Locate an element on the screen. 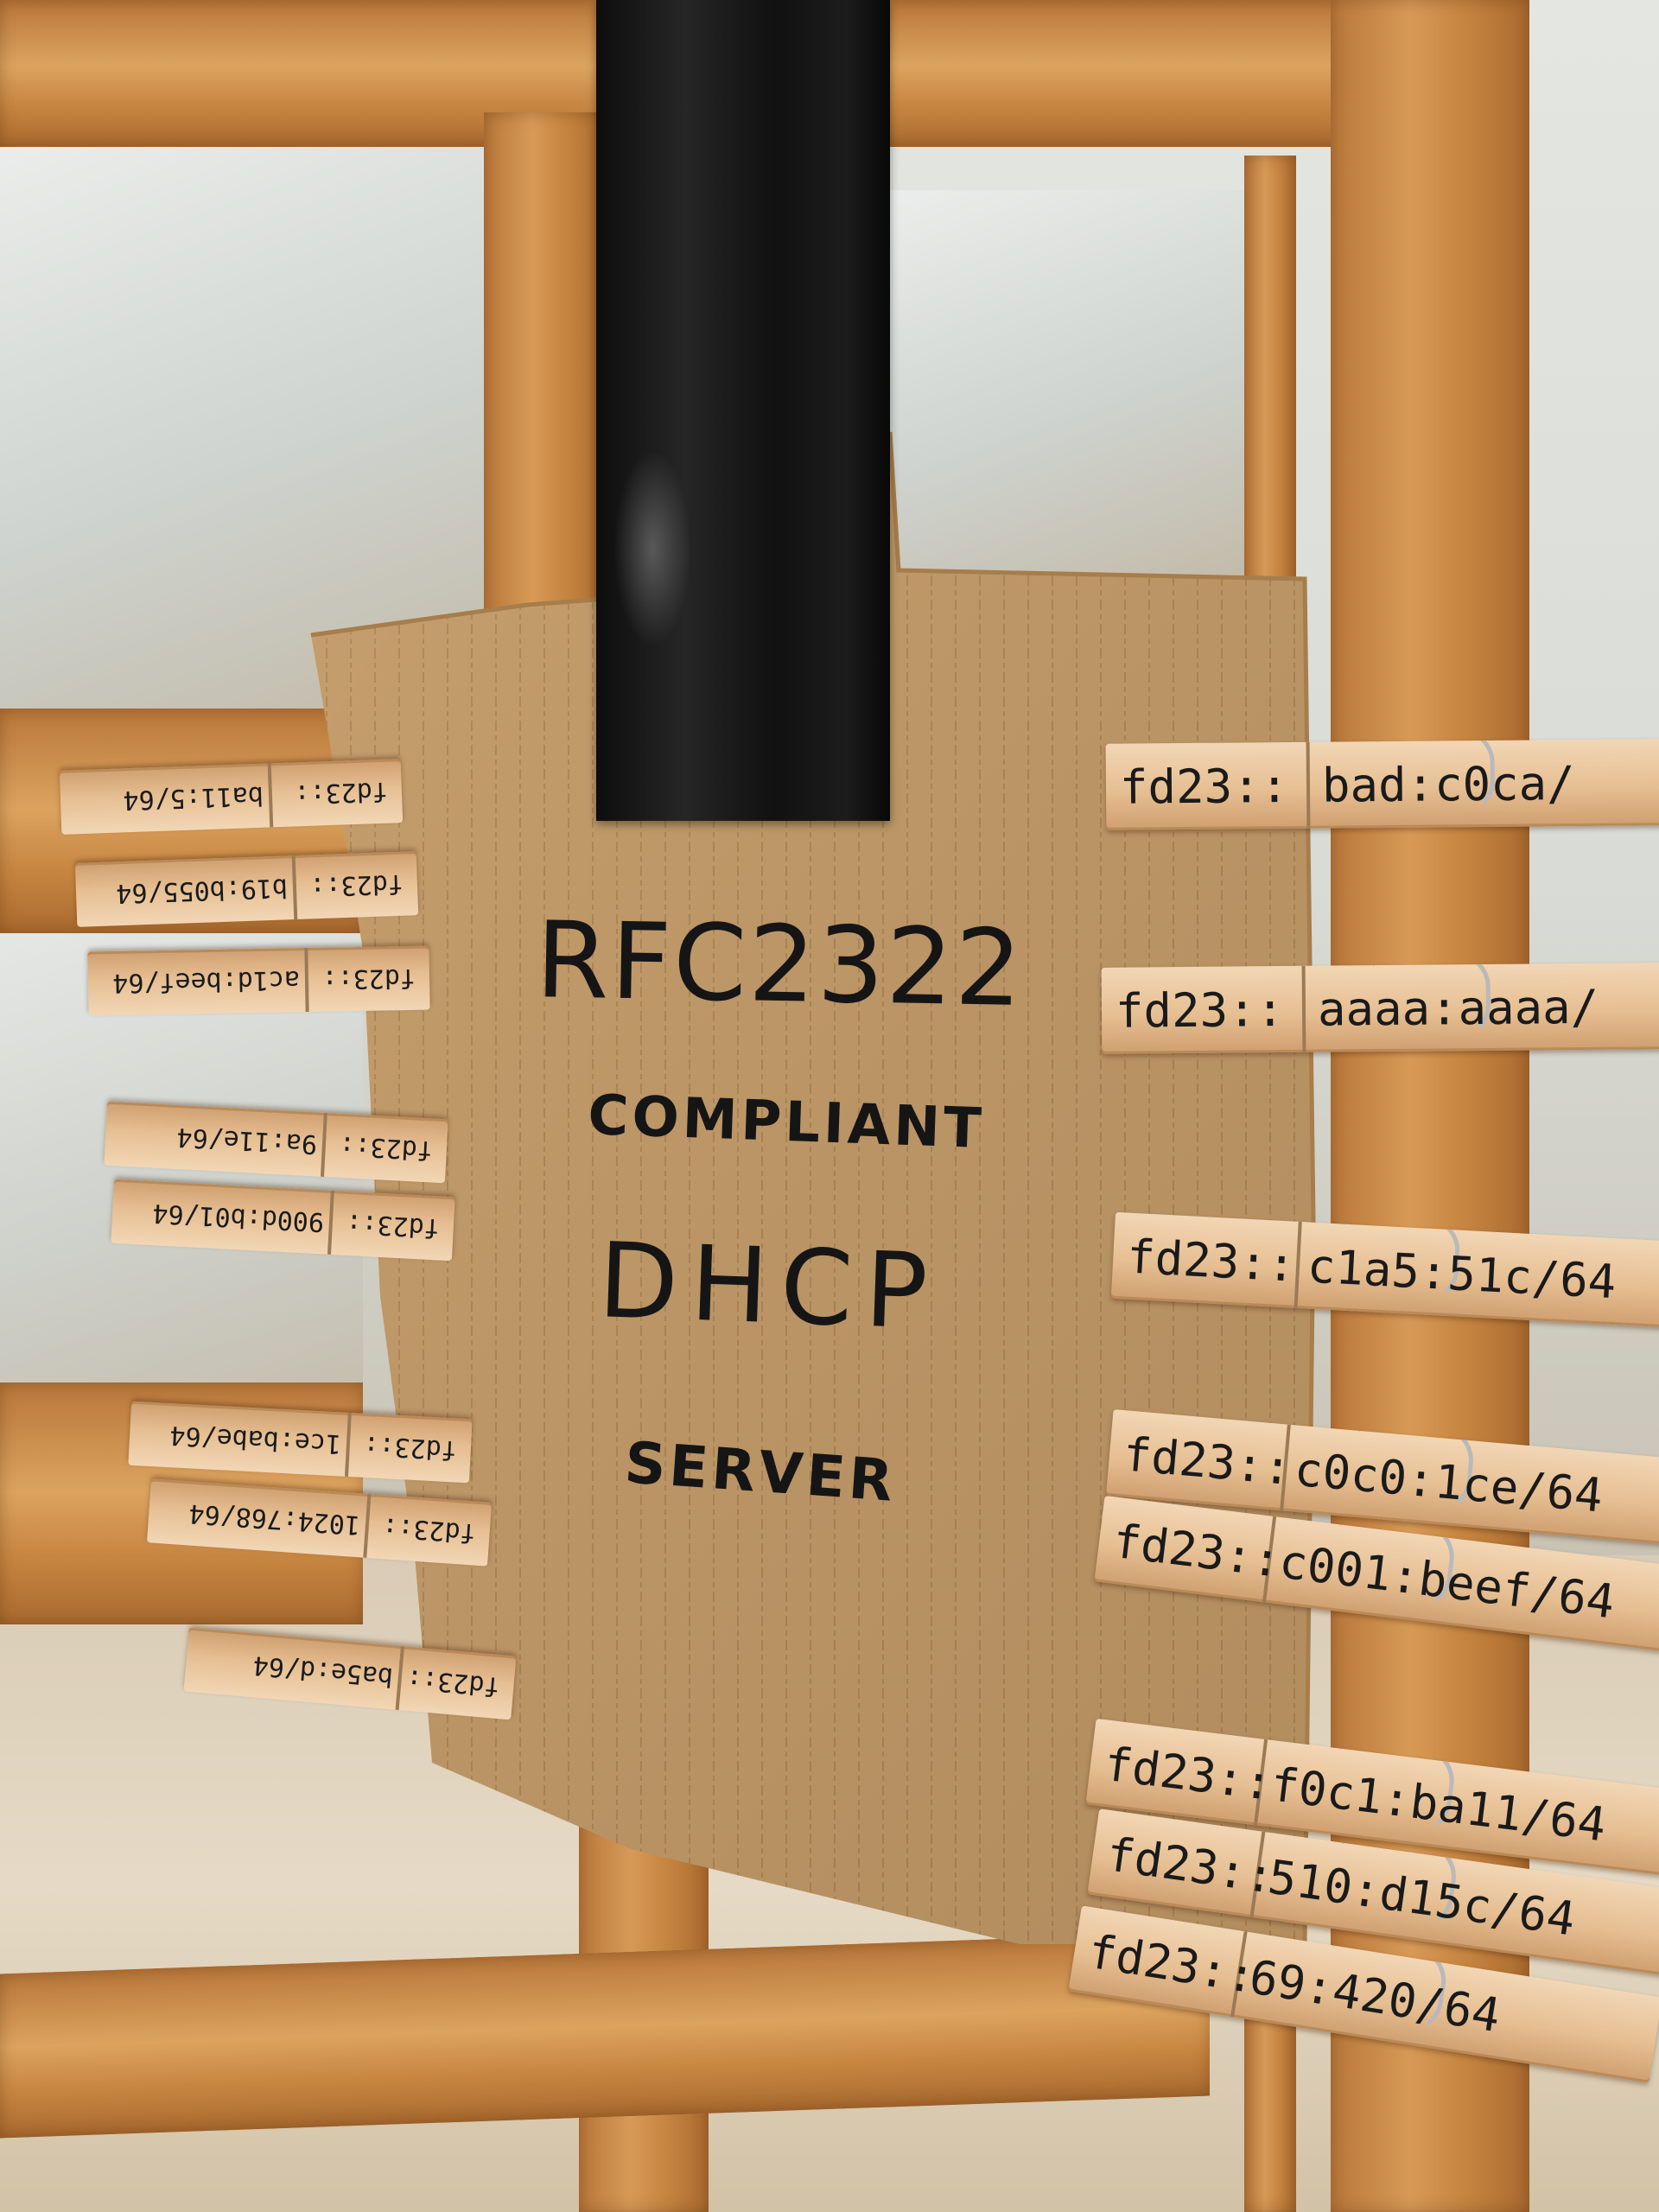 Image resolution: width=1659 pixels, height=2212 pixels. black-duct-tape is located at coordinates (743, 410).